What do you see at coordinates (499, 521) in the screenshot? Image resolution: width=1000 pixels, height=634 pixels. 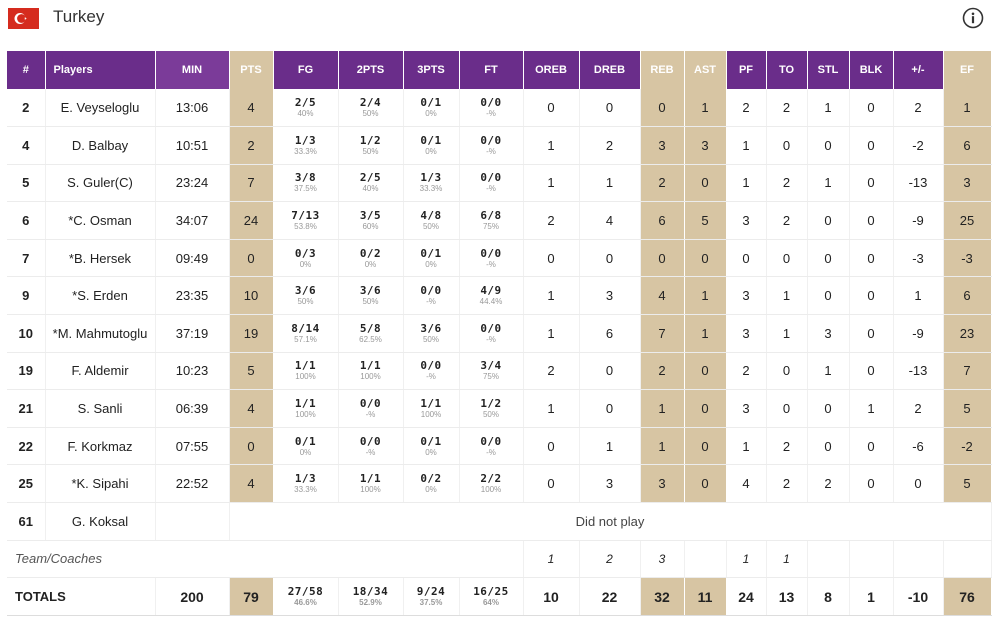 I see `player-row-dnp: 61 G. Koksal Did not play` at bounding box center [499, 521].